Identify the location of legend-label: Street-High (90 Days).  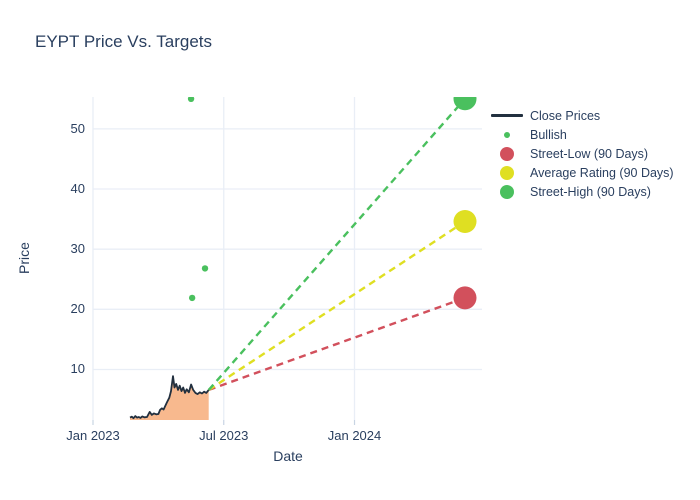
(590, 191).